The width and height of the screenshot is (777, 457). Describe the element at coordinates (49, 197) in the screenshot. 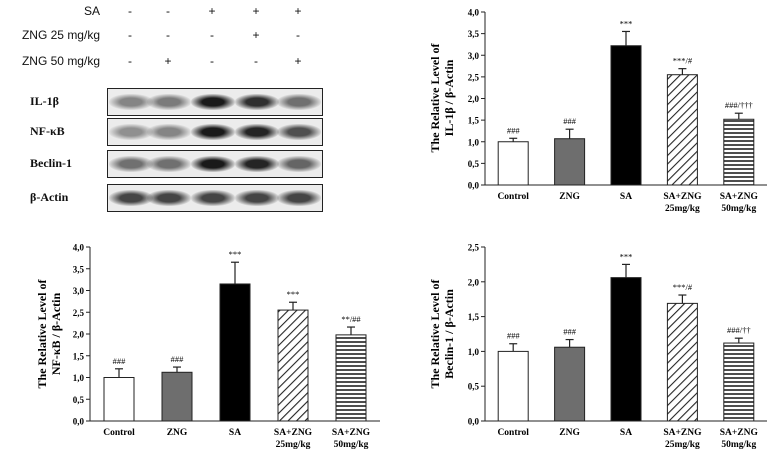

I see `blot-row-label: β-Actin` at that location.